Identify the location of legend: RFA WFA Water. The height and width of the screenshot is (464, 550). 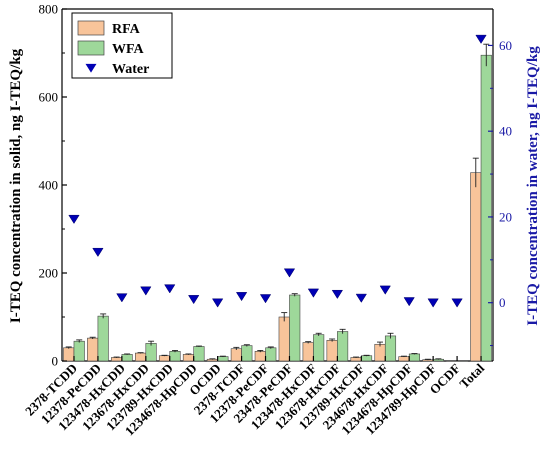
(122, 45).